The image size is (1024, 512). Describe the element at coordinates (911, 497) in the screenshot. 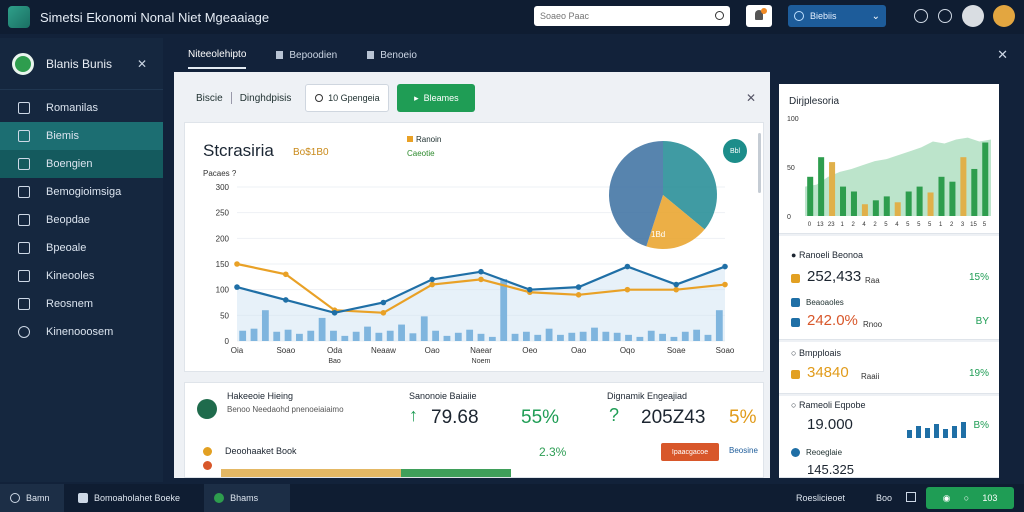

I see `expand-icon` at that location.